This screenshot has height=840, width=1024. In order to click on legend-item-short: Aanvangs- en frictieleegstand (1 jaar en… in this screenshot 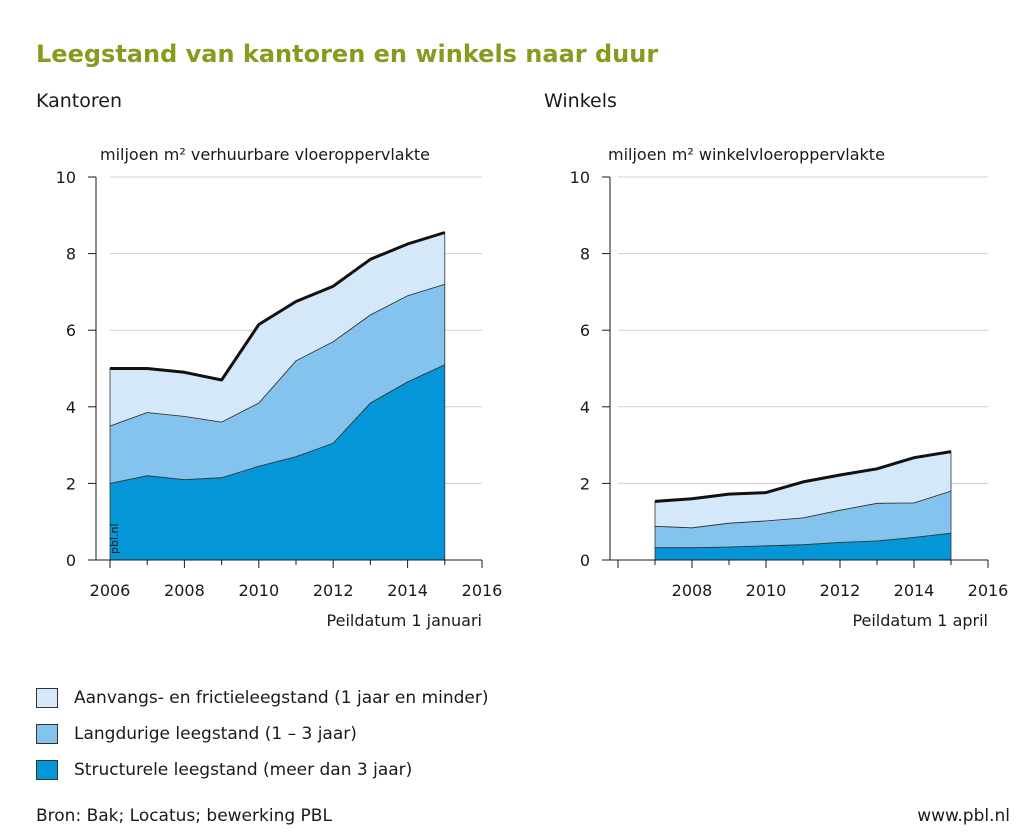, I will do `click(262, 698)`.